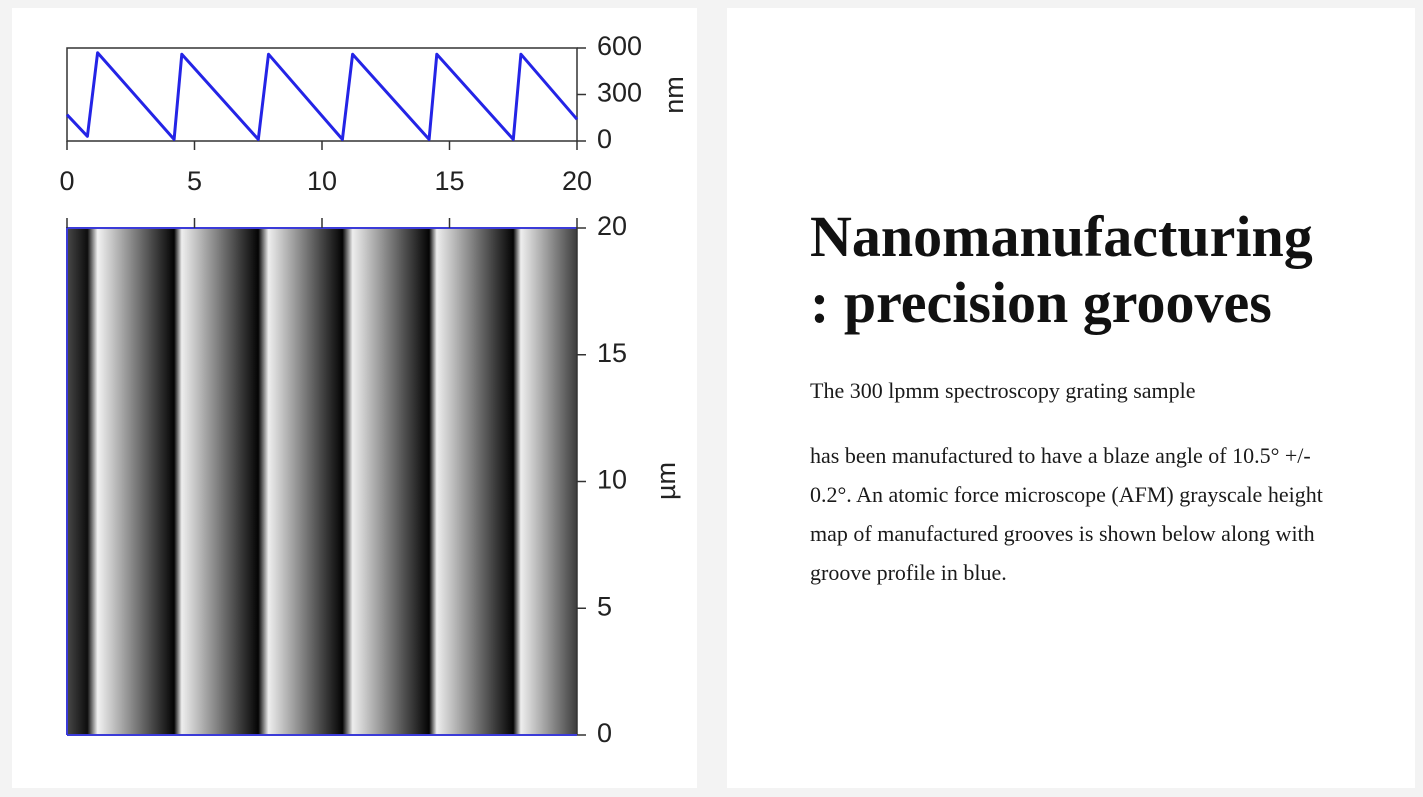 This screenshot has width=1423, height=797. I want to click on y-tick-label: 600, so click(619, 46).